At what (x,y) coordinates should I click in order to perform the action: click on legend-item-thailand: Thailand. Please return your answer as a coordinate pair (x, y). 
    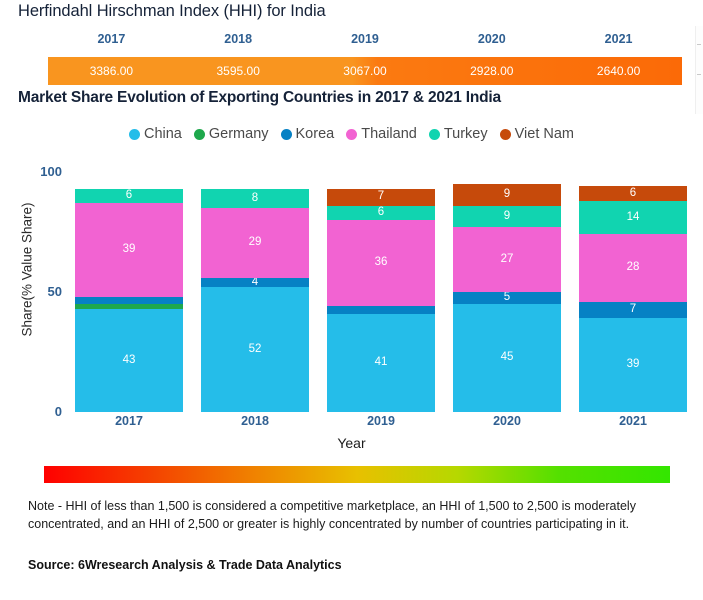
    Looking at the image, I should click on (381, 134).